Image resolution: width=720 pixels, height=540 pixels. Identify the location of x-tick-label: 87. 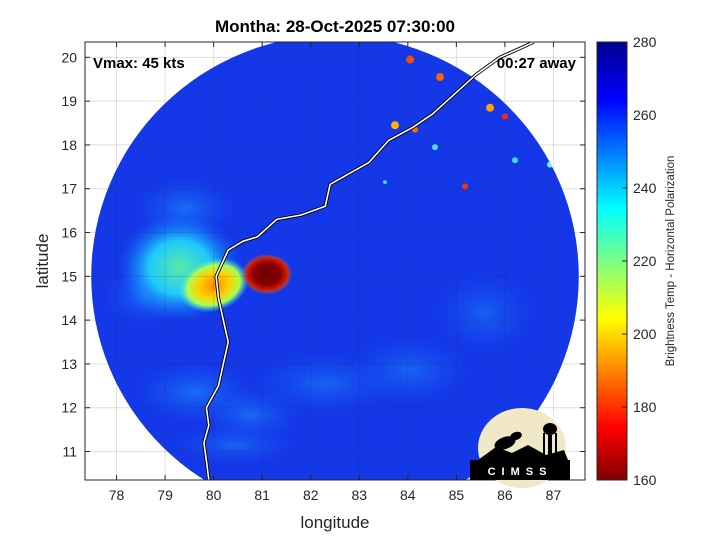
(554, 495).